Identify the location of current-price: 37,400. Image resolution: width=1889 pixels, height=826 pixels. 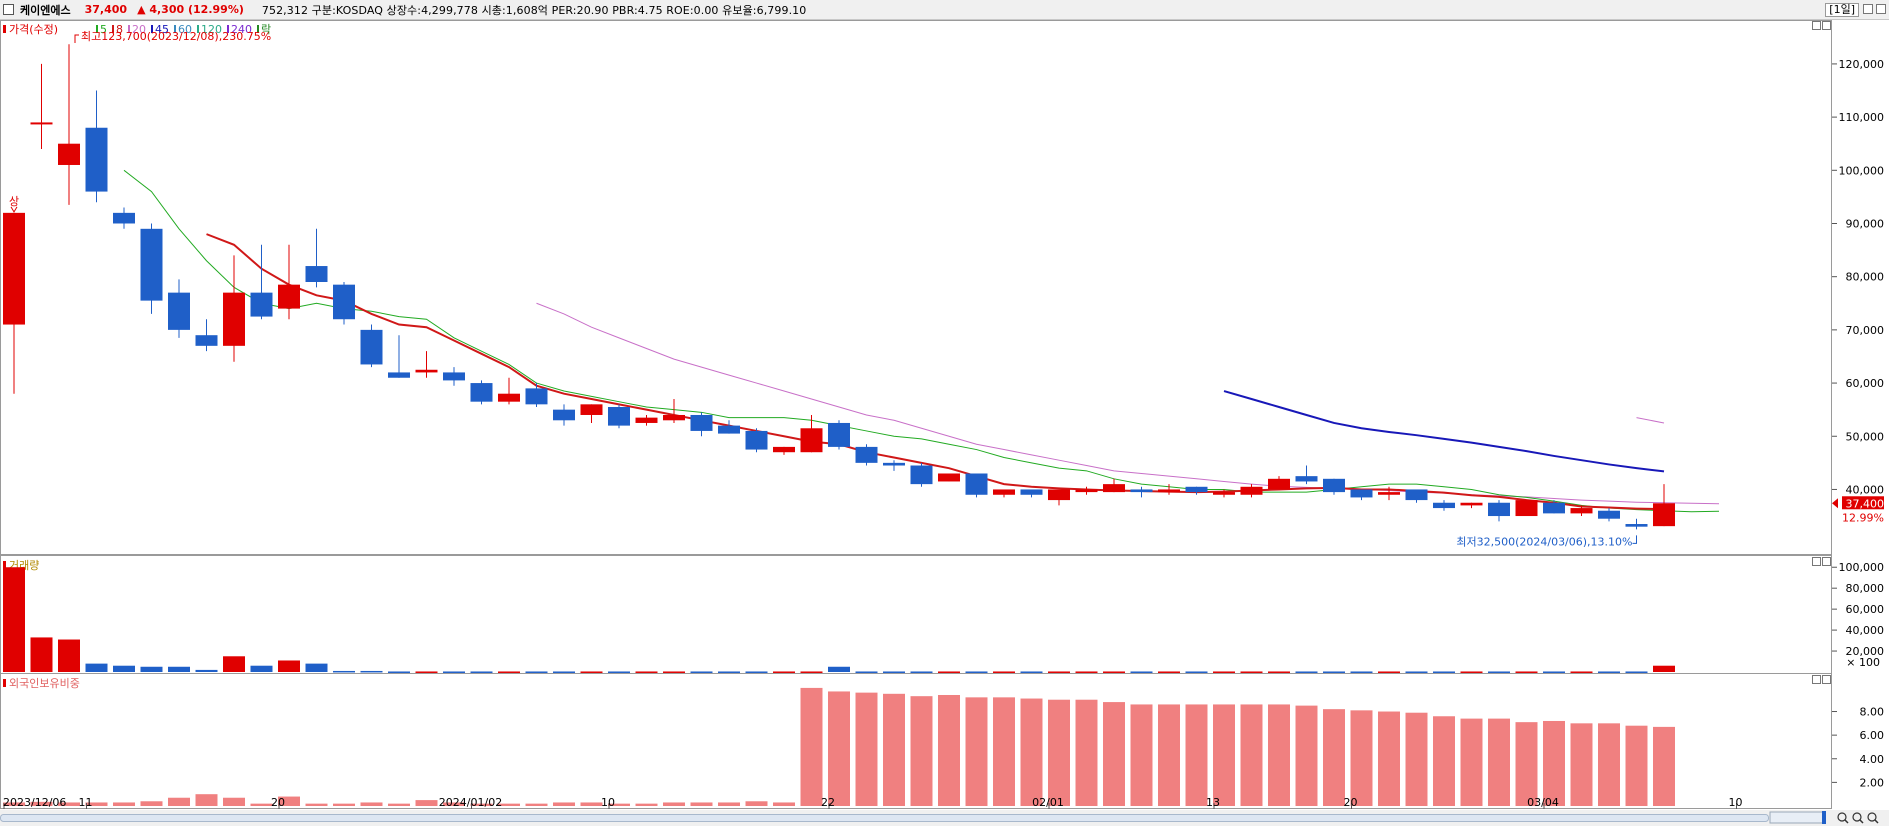
(106, 9).